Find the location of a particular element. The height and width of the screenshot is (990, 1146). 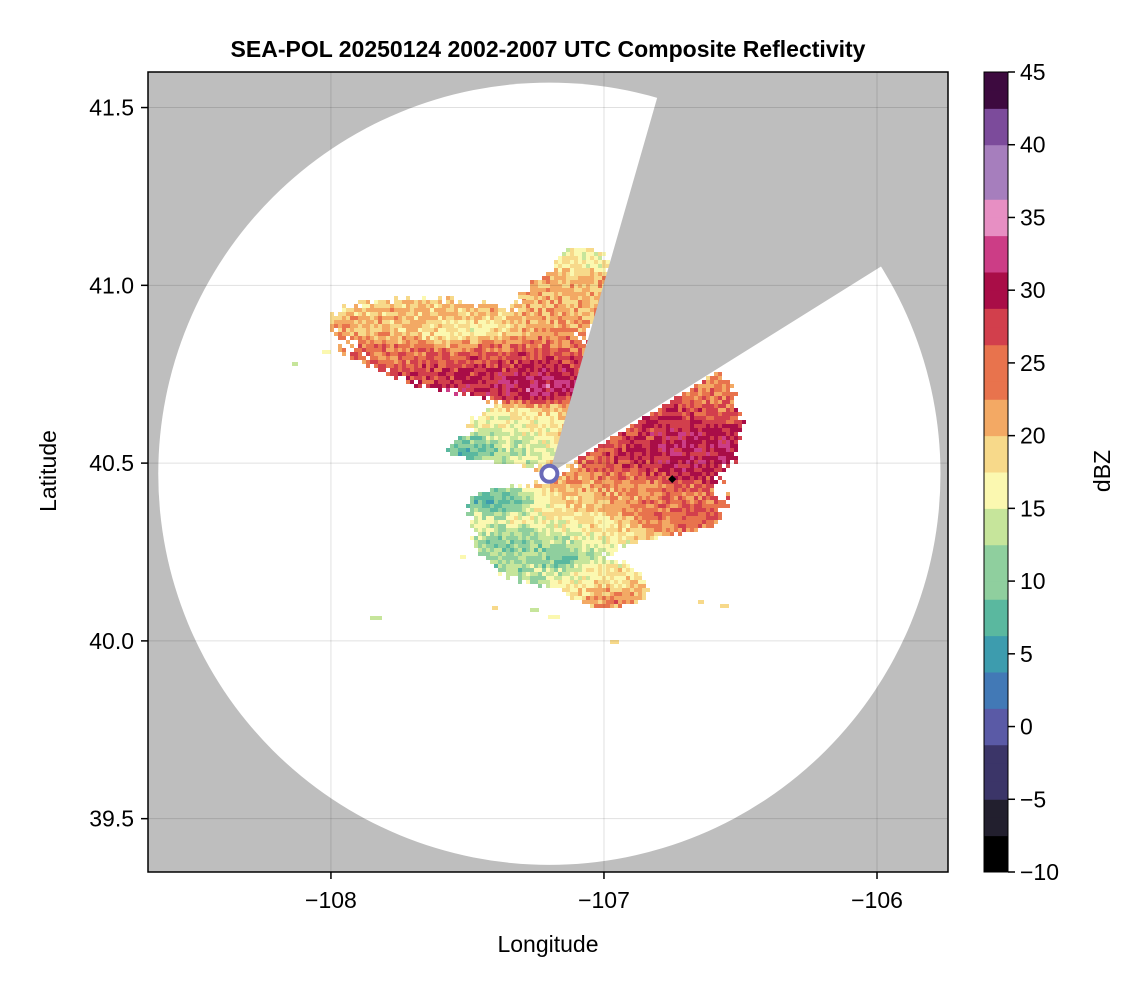

y-tick-label: 41.0 is located at coordinates (111, 285).